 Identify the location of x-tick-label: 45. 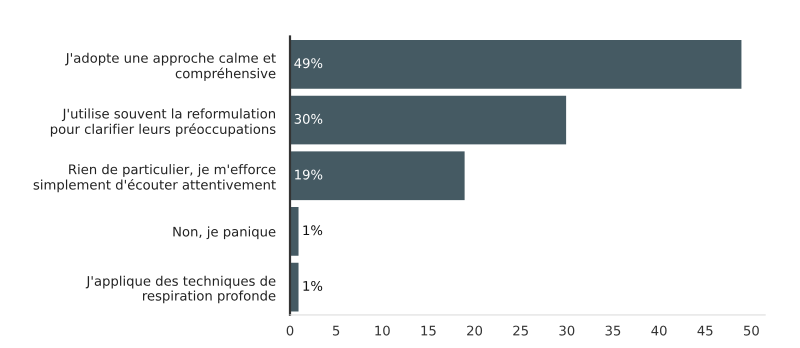
(704, 331).